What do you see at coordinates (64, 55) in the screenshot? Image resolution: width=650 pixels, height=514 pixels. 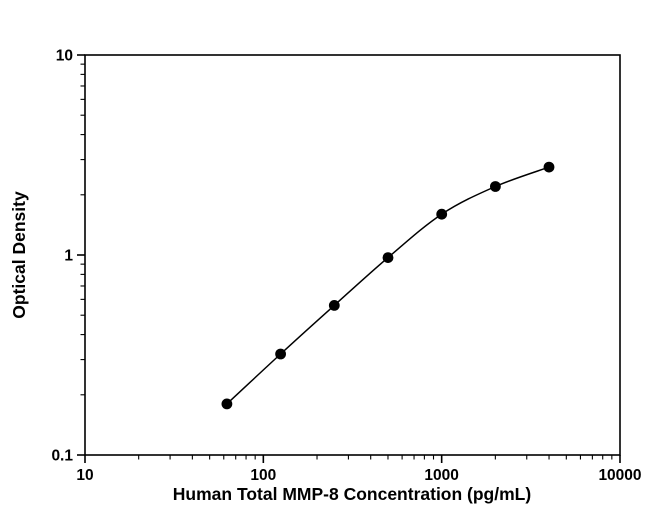 I see `y-tick-label: 10` at bounding box center [64, 55].